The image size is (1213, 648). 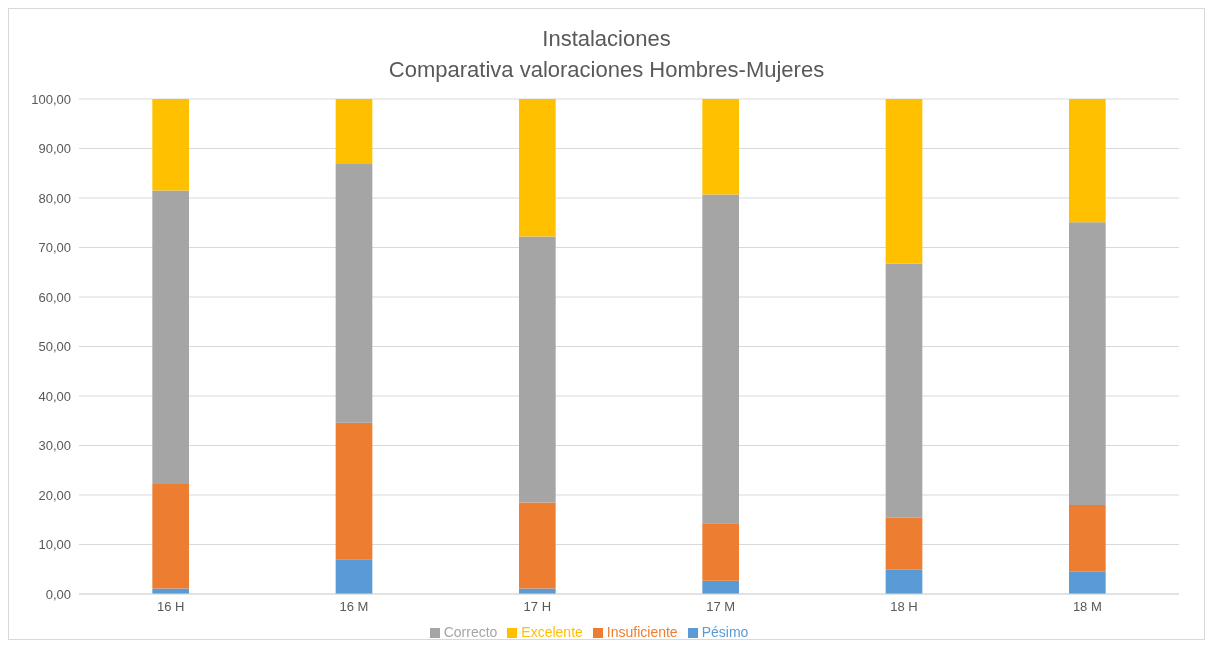 What do you see at coordinates (58, 594) in the screenshot?
I see `y-tick-label: 0,00` at bounding box center [58, 594].